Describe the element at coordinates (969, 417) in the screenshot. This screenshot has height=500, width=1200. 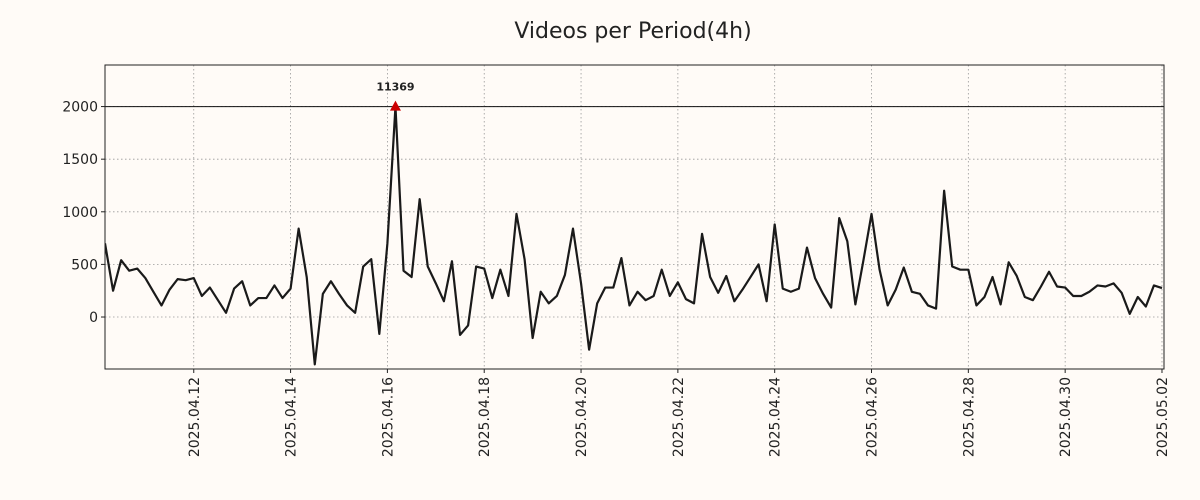
I see `x-tick-label: 2025.04.28` at that location.